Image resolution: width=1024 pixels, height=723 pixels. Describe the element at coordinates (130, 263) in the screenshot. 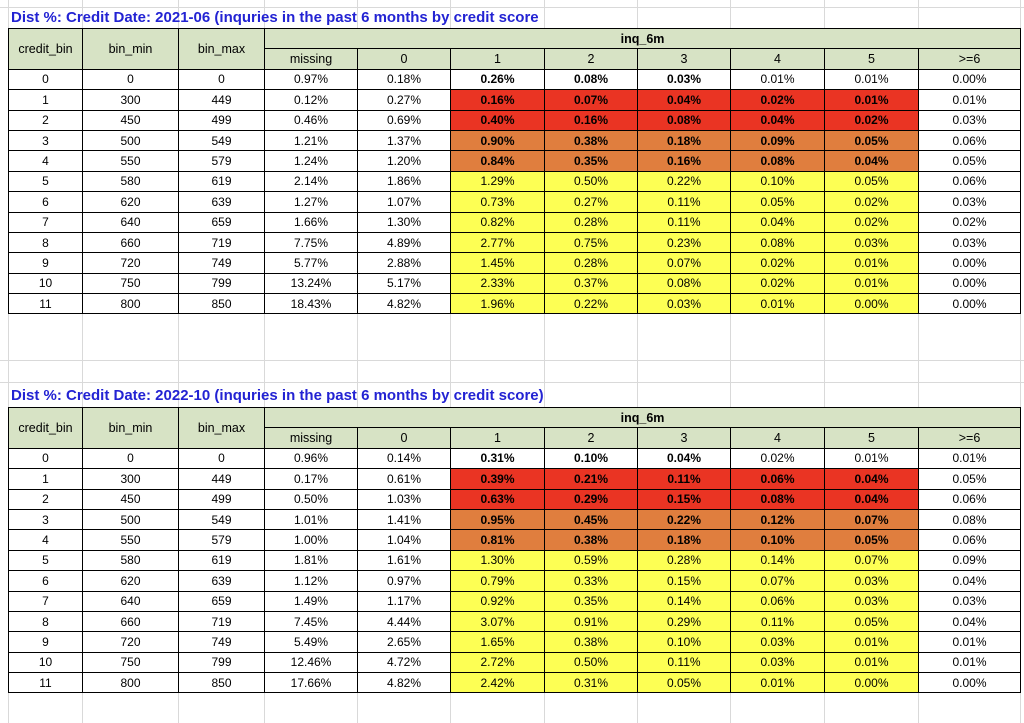

I see `cell-t0-r9-c1: 720` at that location.